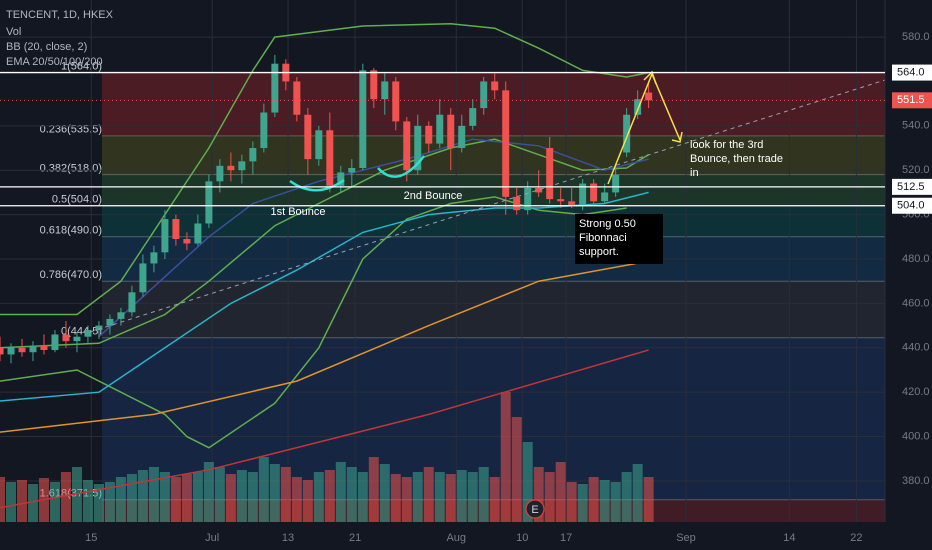  Describe the element at coordinates (212, 538) in the screenshot. I see `x-tick-label: Jul` at that location.